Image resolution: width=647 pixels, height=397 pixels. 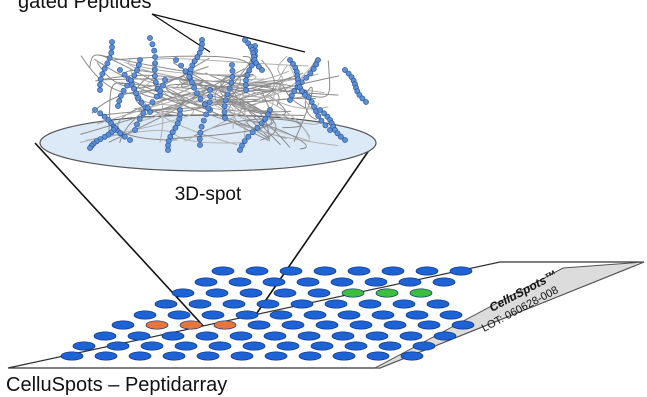 What do you see at coordinates (116, 385) in the screenshot?
I see `caption: CelluSpots – Peptidarray` at bounding box center [116, 385].